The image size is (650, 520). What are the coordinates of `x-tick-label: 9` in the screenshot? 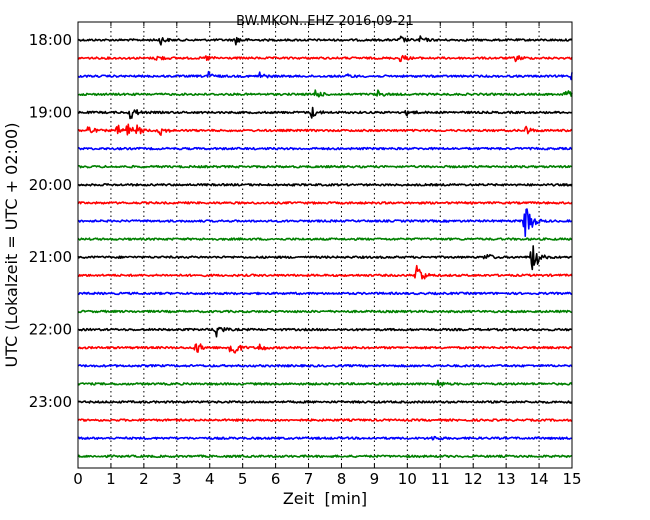 It's located at (375, 479).